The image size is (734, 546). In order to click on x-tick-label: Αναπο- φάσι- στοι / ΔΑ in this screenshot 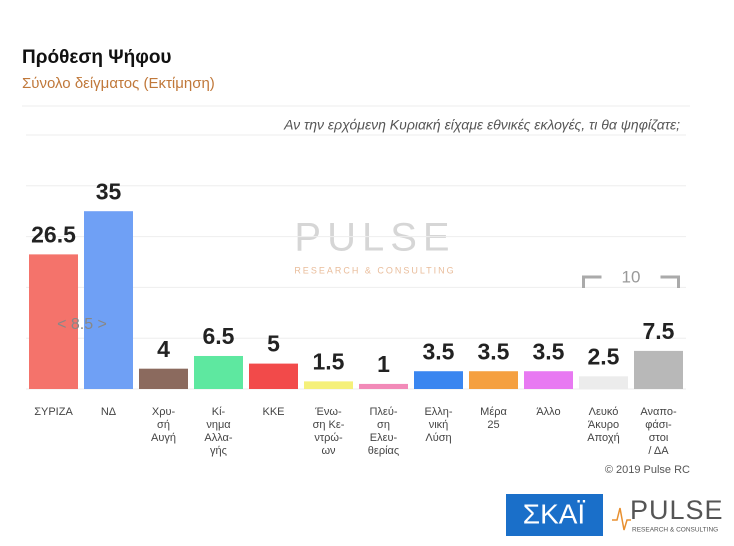, I will do `click(658, 431)`.